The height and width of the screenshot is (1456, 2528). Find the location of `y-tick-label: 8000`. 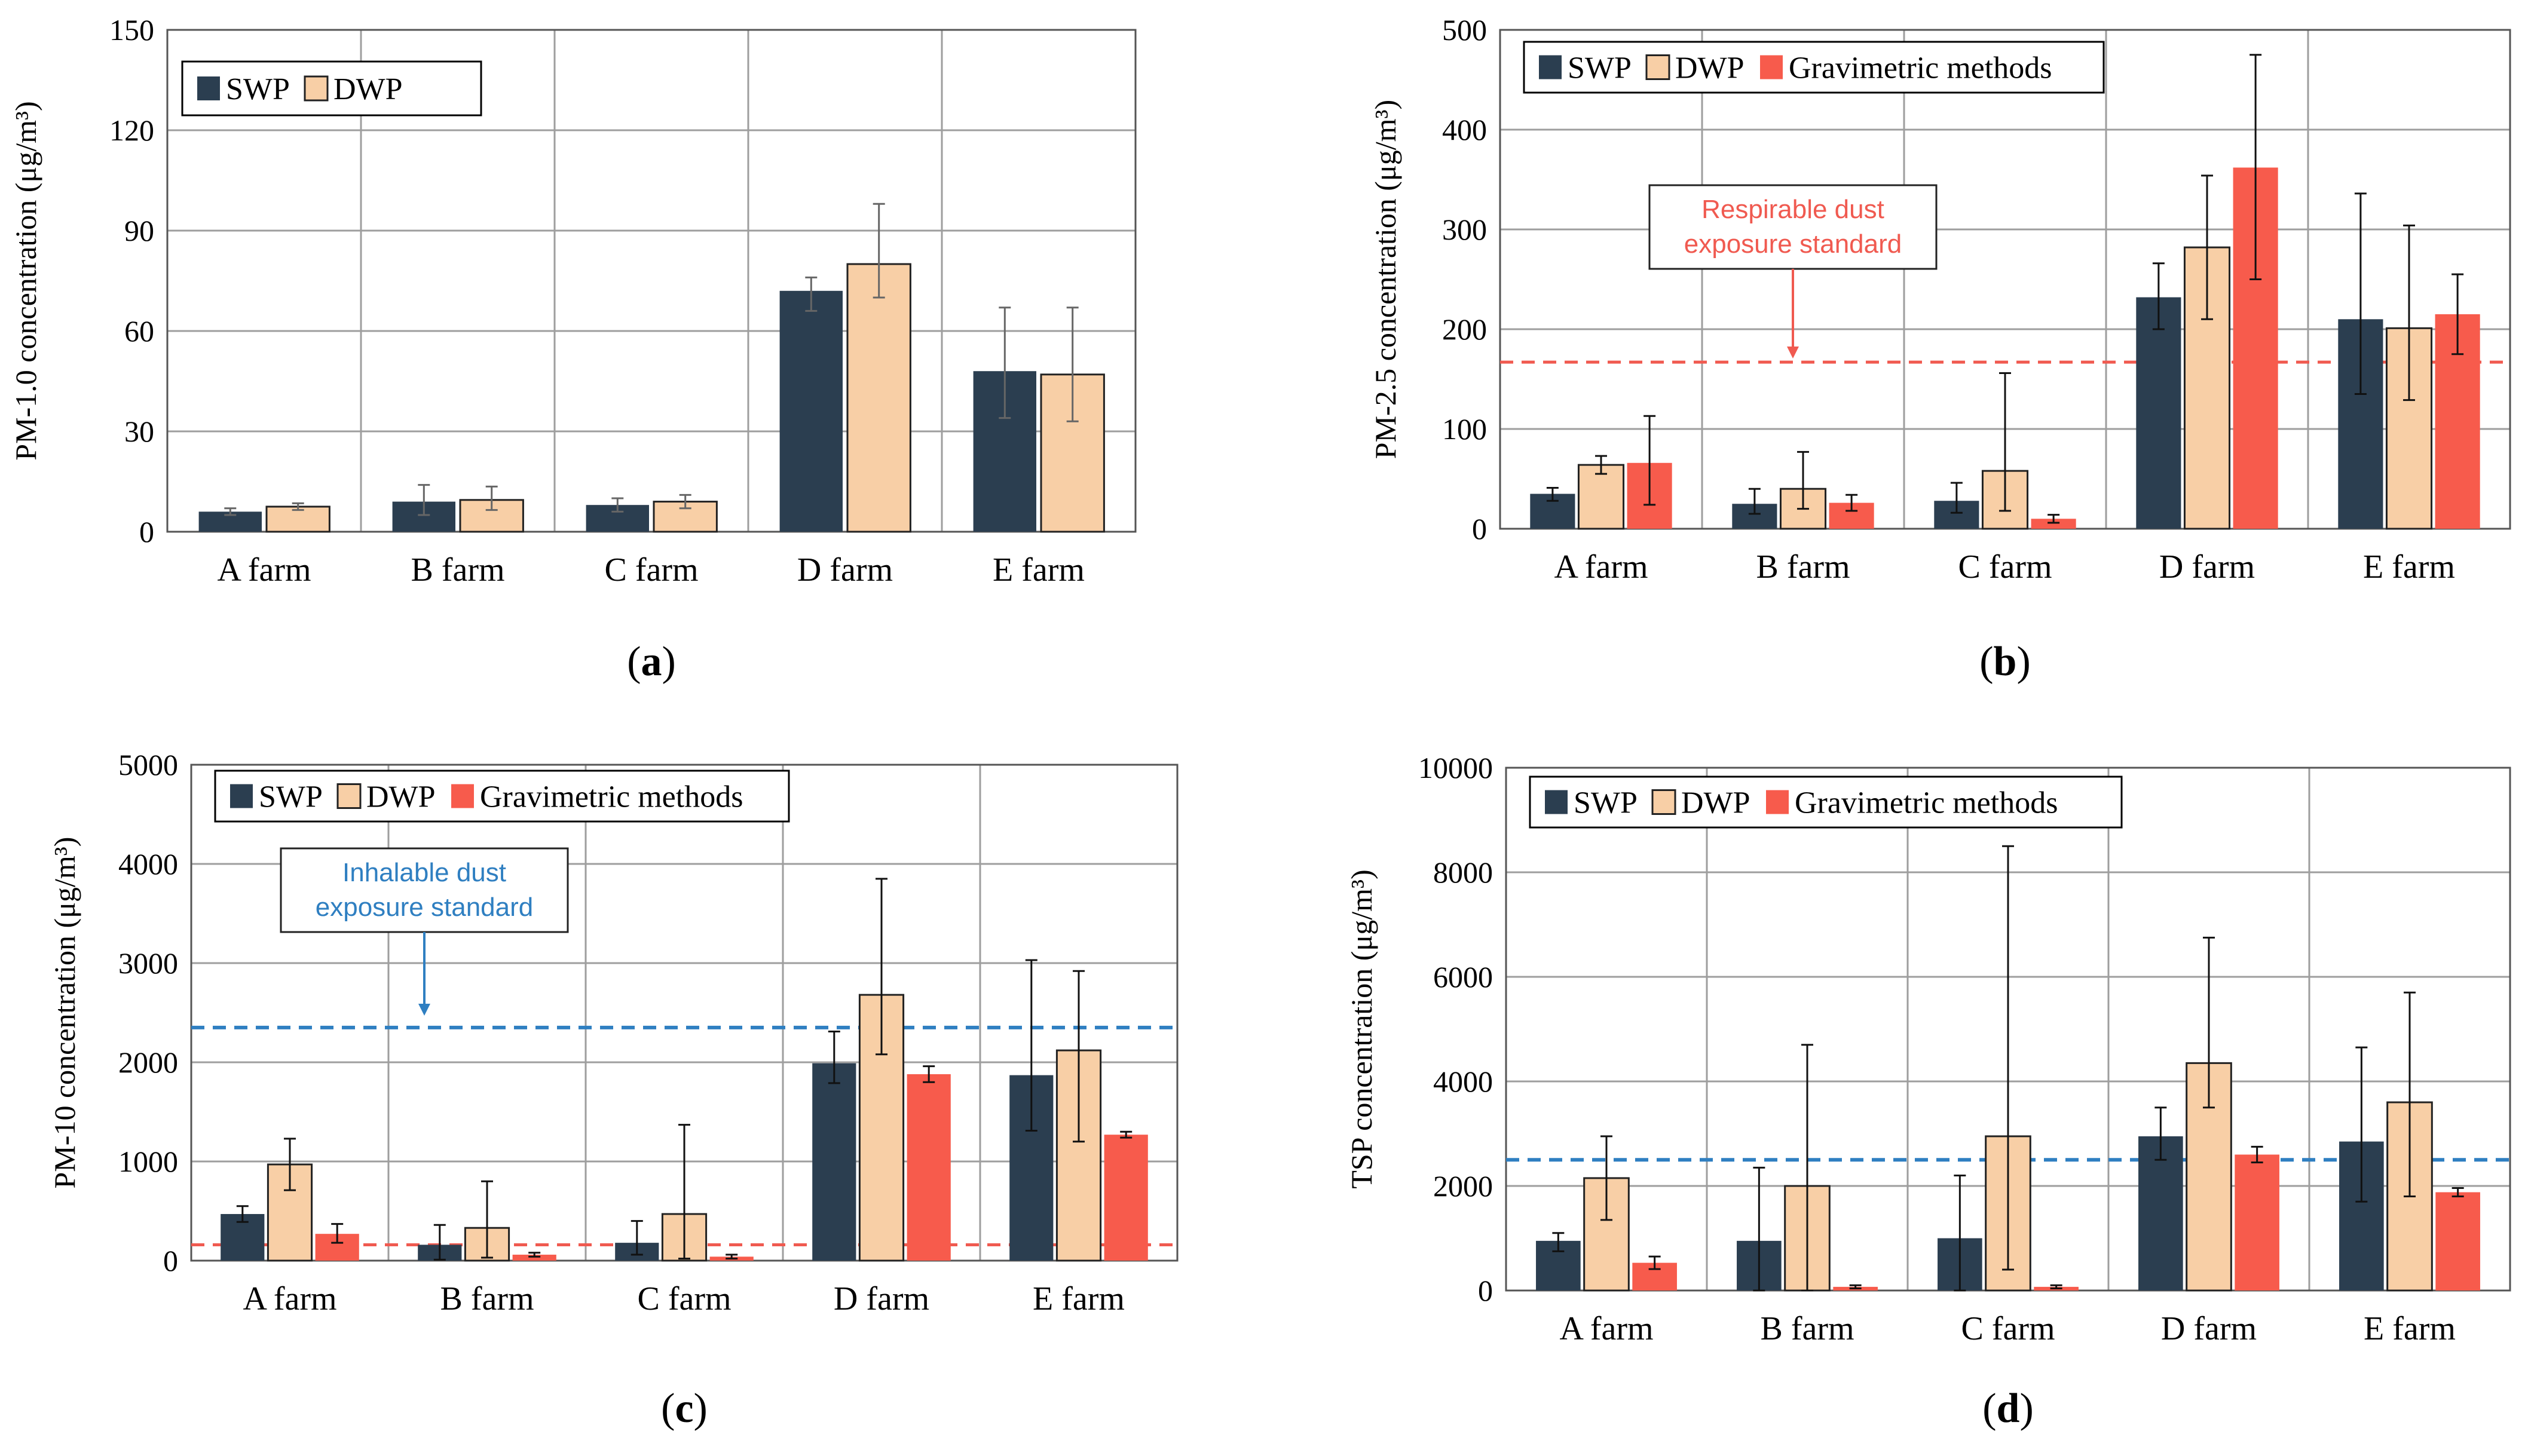

y-tick-label: 8000 is located at coordinates (1463, 872).